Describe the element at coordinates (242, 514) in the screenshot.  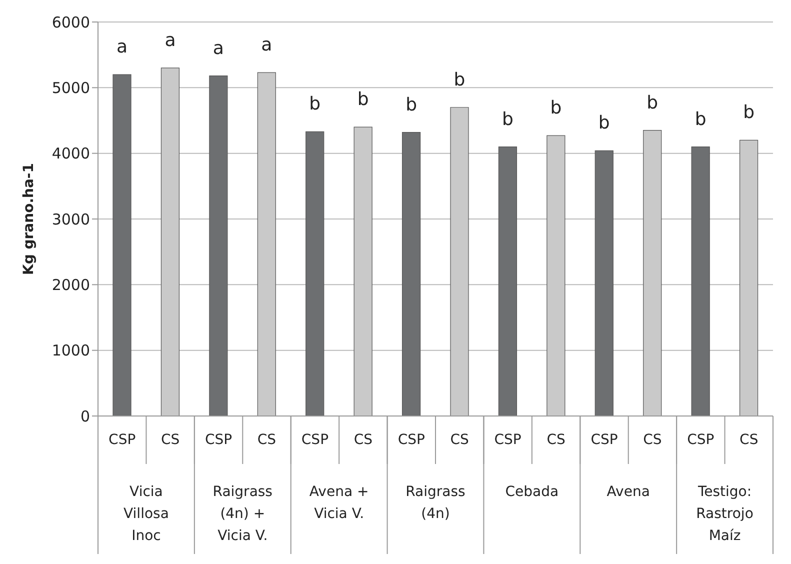
I see `text: Raigrass (4n) + Vicia V.` at that location.